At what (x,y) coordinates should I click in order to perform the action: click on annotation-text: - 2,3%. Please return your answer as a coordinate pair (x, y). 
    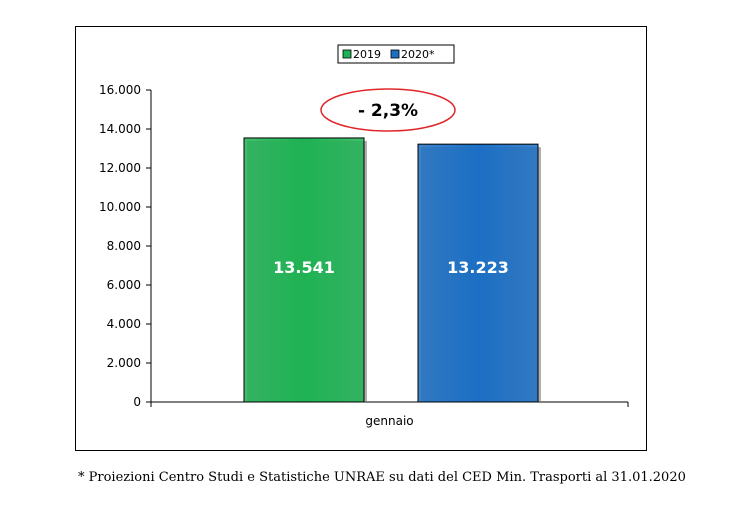
    Looking at the image, I should click on (388, 111).